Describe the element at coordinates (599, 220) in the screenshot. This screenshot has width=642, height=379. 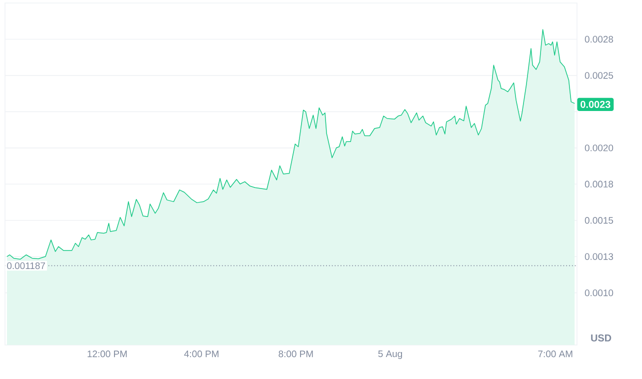
I see `y-tick-label: 0.0015` at that location.